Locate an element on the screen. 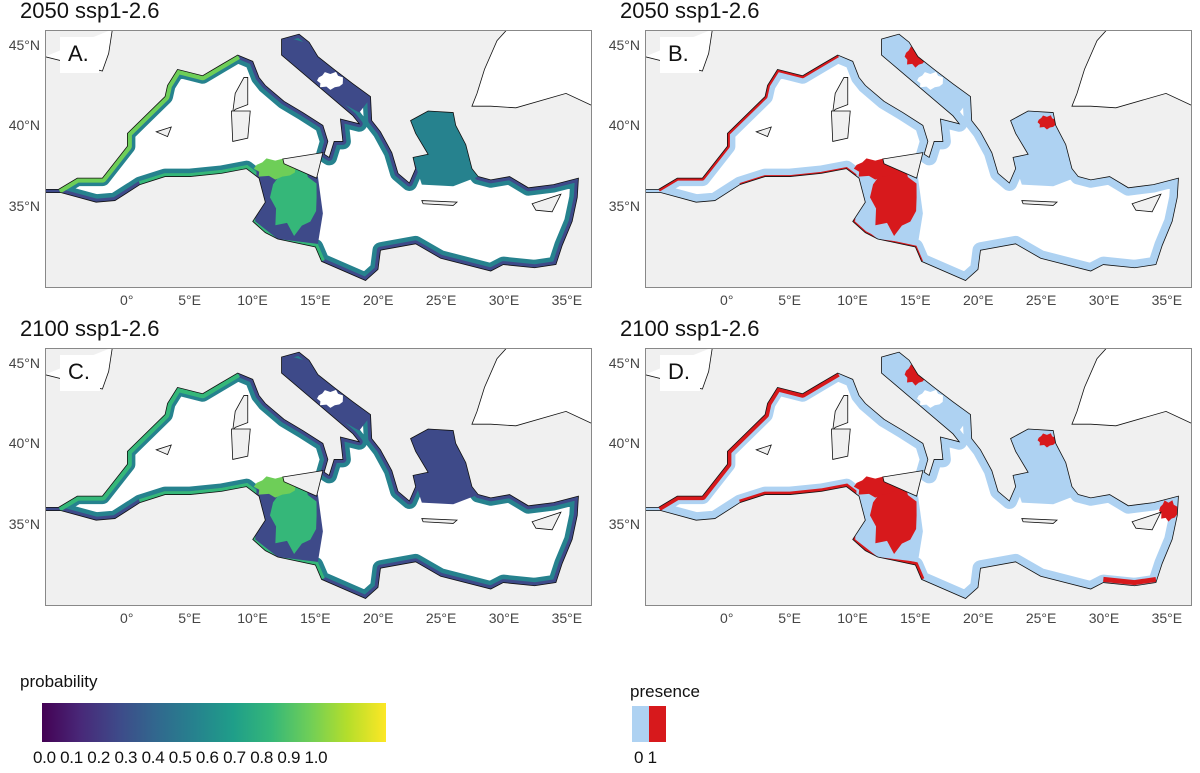 The image size is (1200, 773). presence-legend-ticks: 0 1 is located at coordinates (645, 757).